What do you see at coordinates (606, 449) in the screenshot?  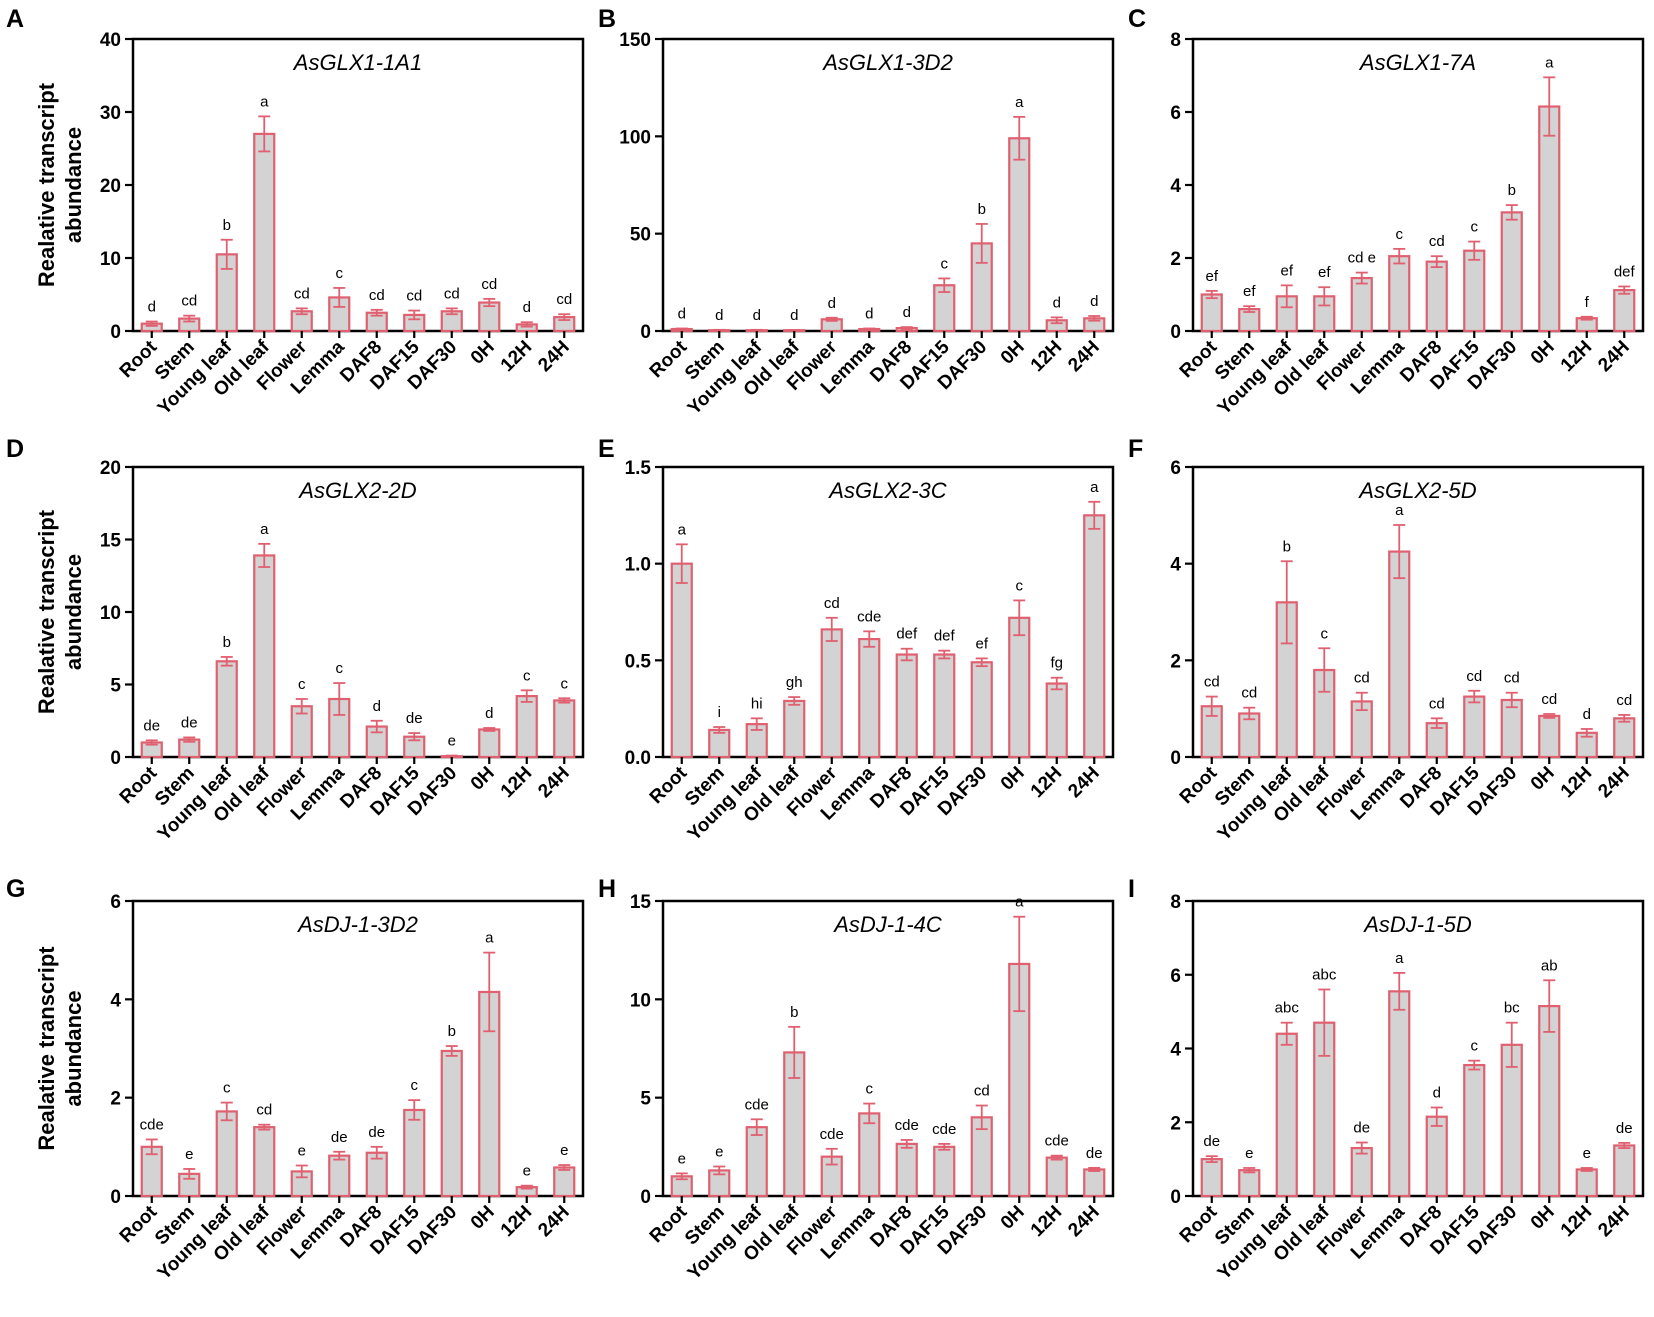 I see `panel-letter: E` at bounding box center [606, 449].